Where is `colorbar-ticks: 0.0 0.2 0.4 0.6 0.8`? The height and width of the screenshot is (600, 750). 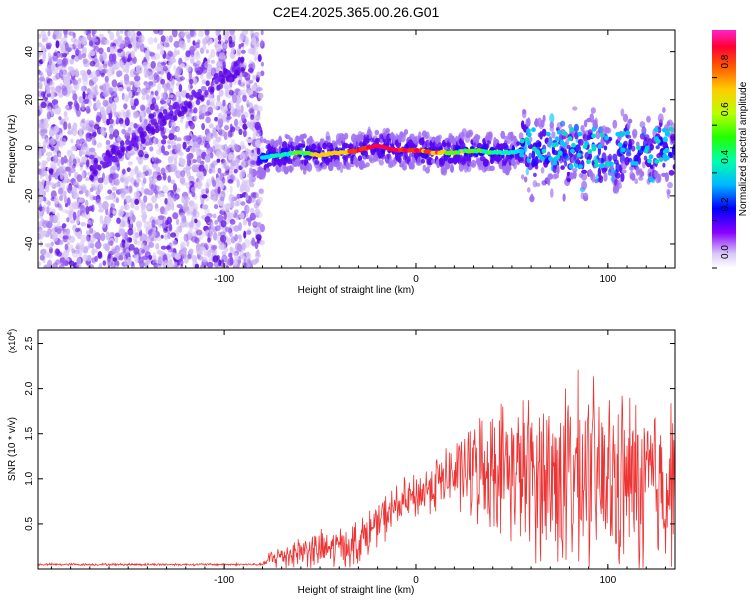
colorbar-ticks: 0.0 0.2 0.4 0.6 0.8 is located at coordinates (721, 161).